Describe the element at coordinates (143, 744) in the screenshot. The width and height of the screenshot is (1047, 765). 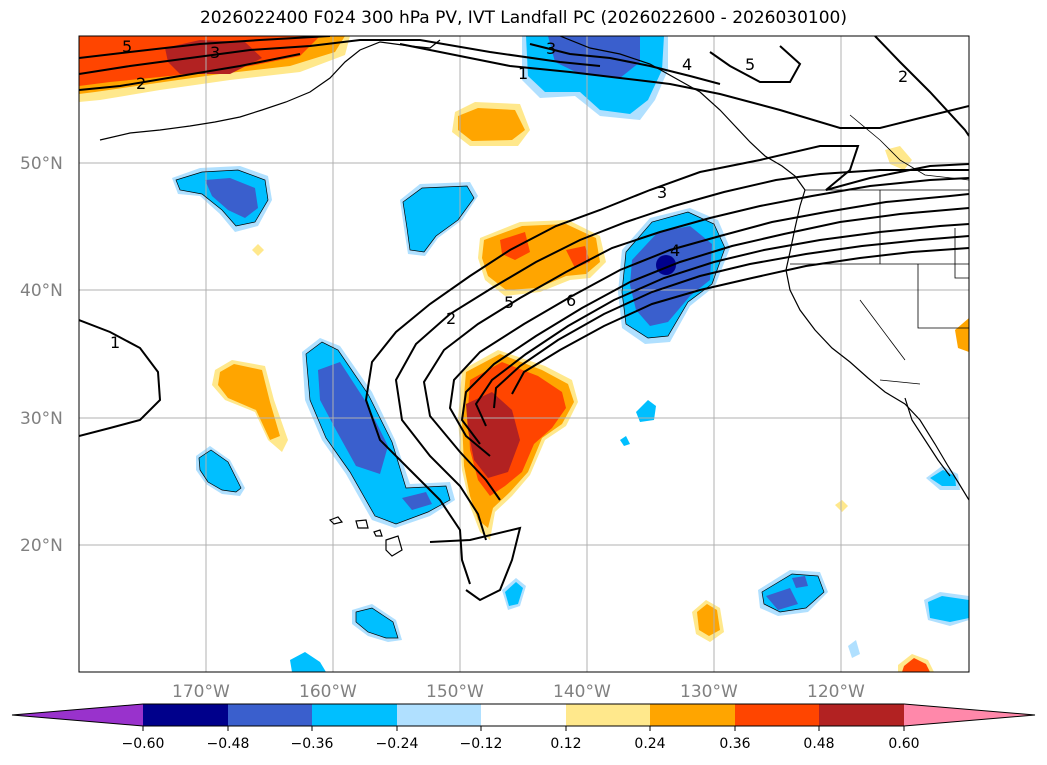
I see `colorbar-tick-label: −0.60` at that location.